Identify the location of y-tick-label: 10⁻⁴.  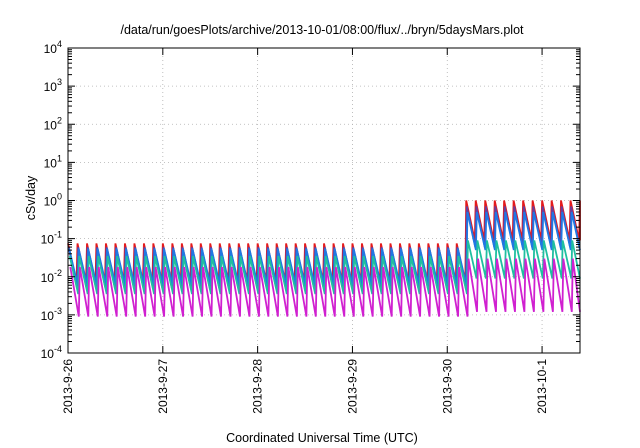
(51, 352).